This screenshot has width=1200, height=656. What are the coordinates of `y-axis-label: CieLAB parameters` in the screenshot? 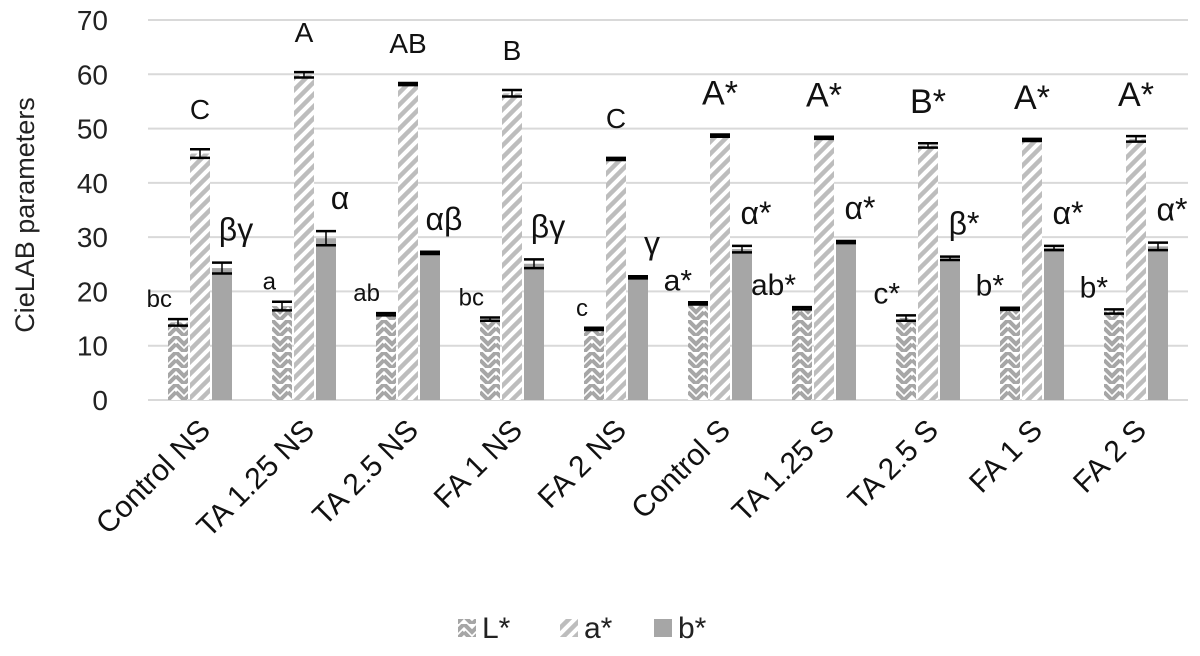 It's located at (25, 215).